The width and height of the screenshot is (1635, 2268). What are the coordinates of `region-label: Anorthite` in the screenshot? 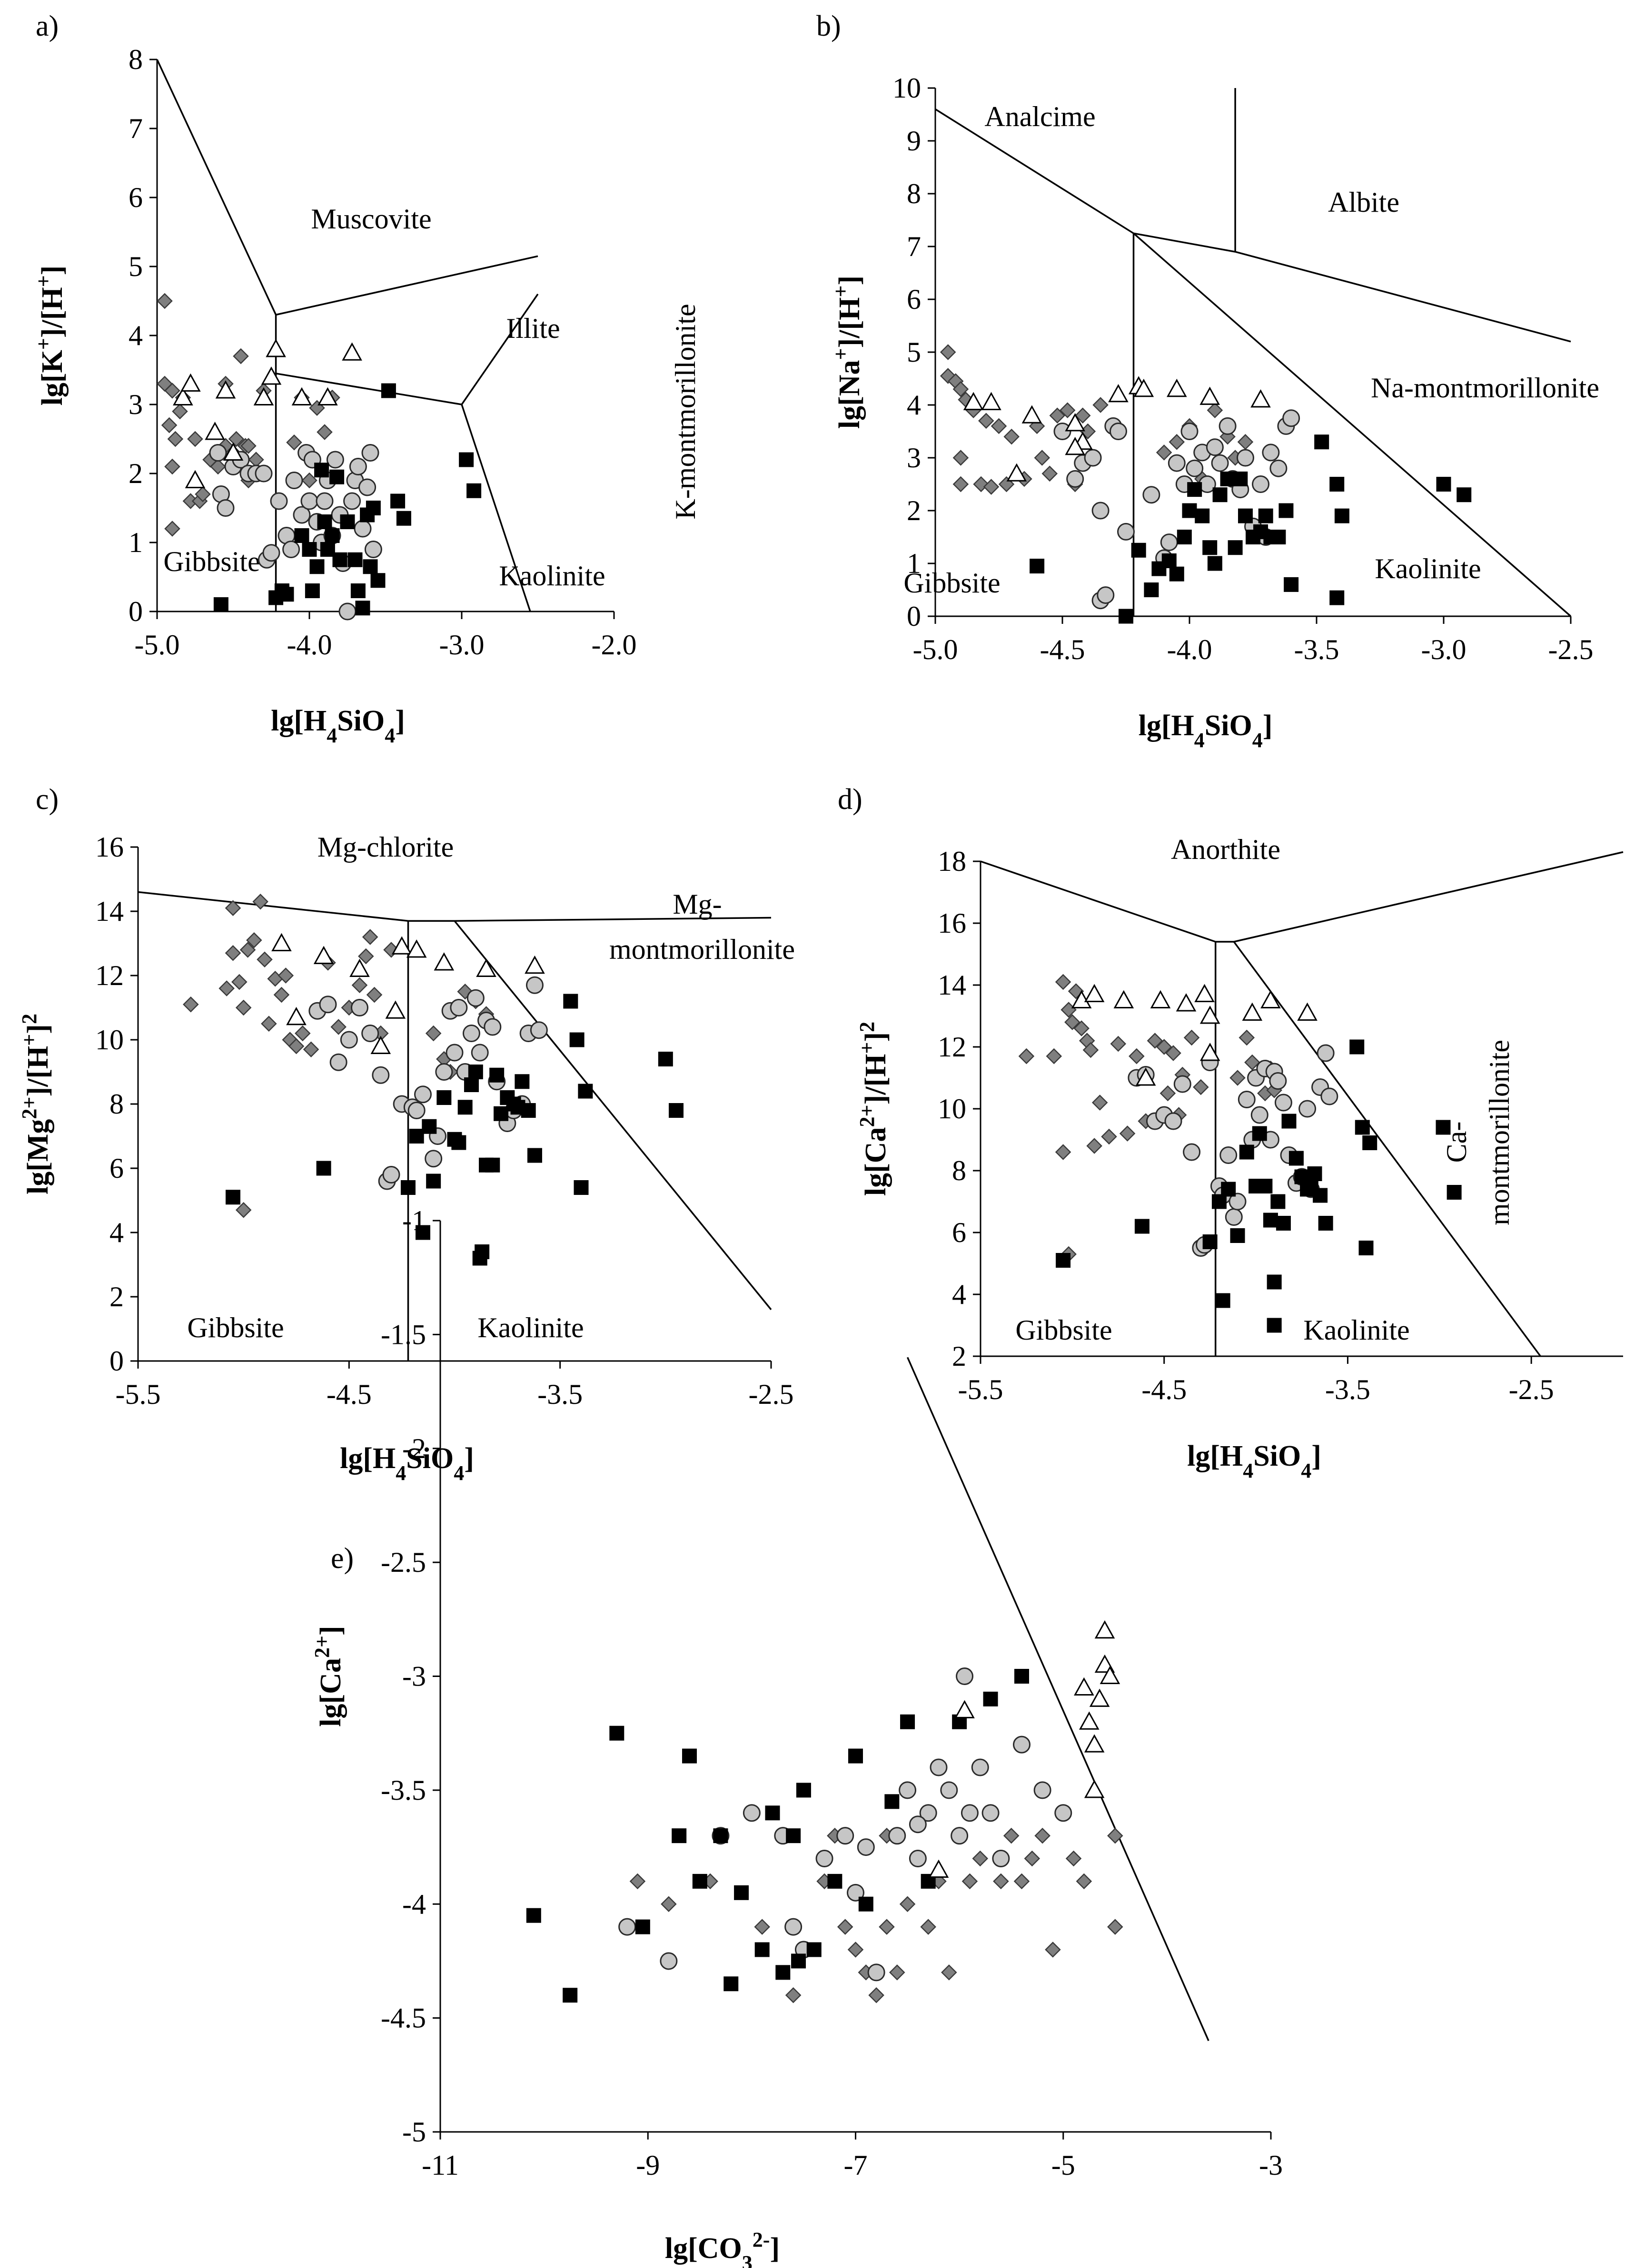 It's located at (1225, 850).